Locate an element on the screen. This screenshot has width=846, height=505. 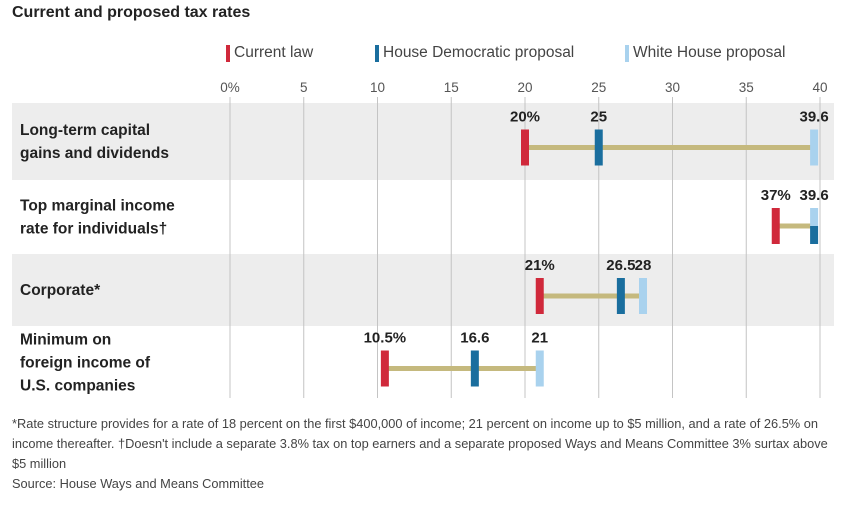
x-tick-label: 35 is located at coordinates (746, 87).